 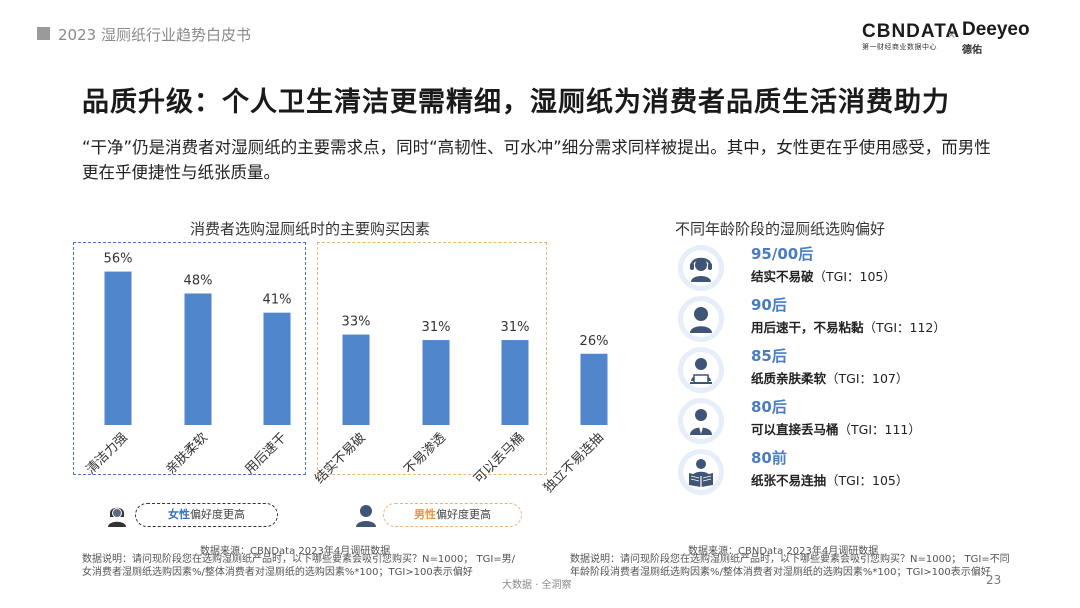 What do you see at coordinates (594, 389) in the screenshot?
I see `bar-独立不易连抽` at bounding box center [594, 389].